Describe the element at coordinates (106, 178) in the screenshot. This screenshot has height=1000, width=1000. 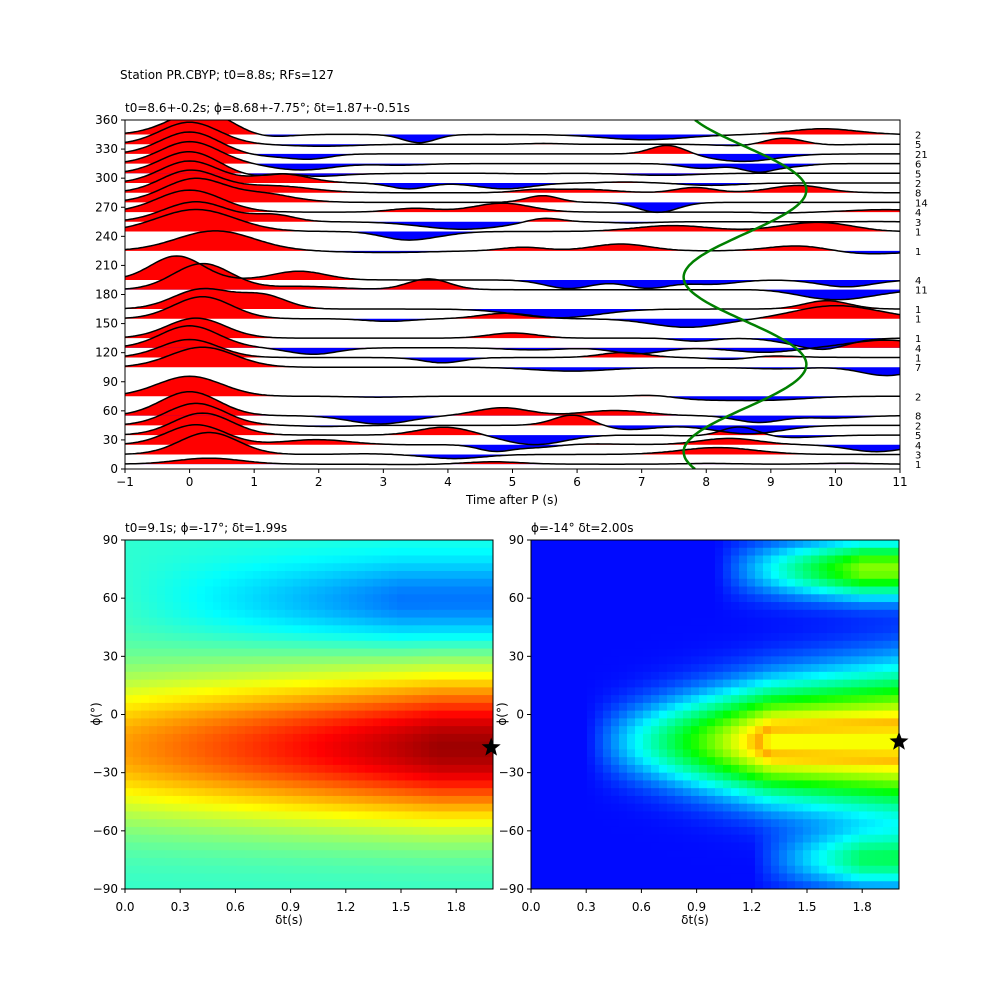
I see `y-tick-label: 300` at that location.